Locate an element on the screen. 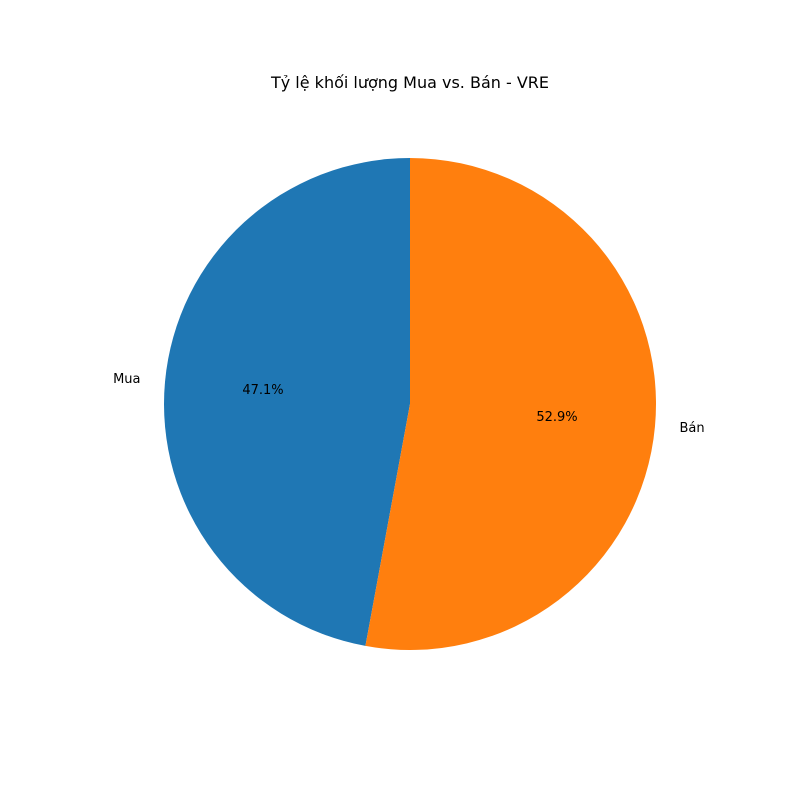 The width and height of the screenshot is (800, 800). chart-title: Tỷ lệ khối lượng Mua vs. Bán - VRE is located at coordinates (409, 82).